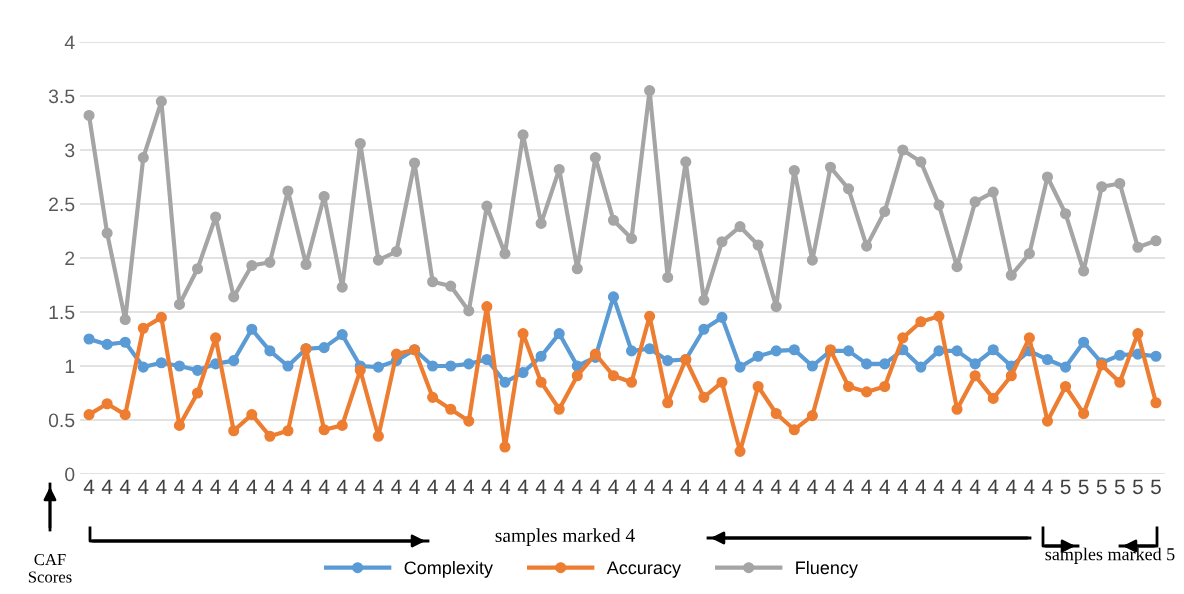 The height and width of the screenshot is (594, 1184). What do you see at coordinates (50, 568) in the screenshot?
I see `text: CAF Scores` at bounding box center [50, 568].